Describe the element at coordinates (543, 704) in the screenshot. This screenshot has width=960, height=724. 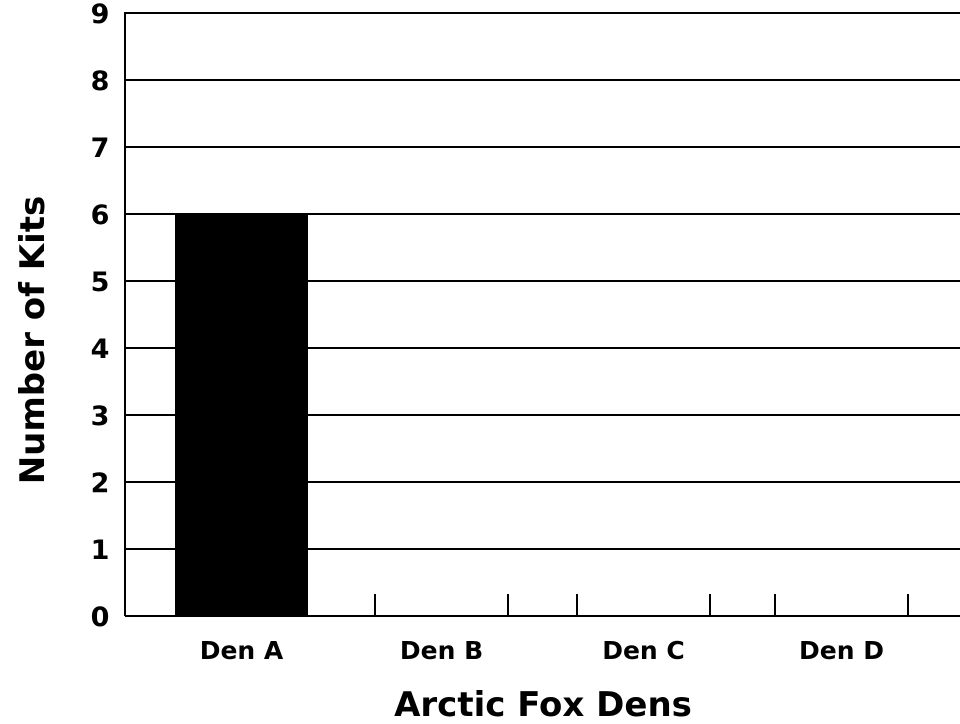
I see `x-axis-title: Arctic Fox Dens` at that location.